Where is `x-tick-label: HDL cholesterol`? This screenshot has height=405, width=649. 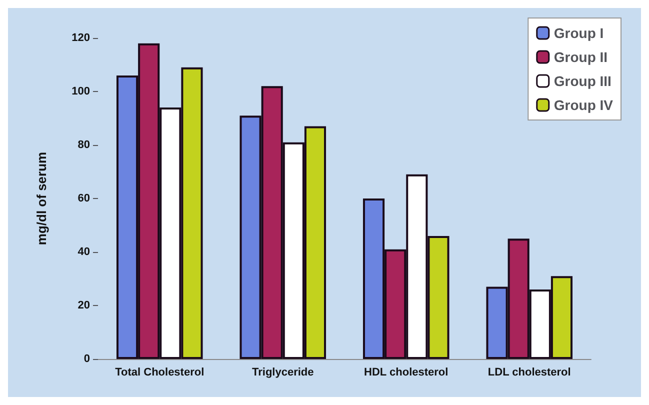 x-tick-label: HDL cholesterol is located at coordinates (406, 372).